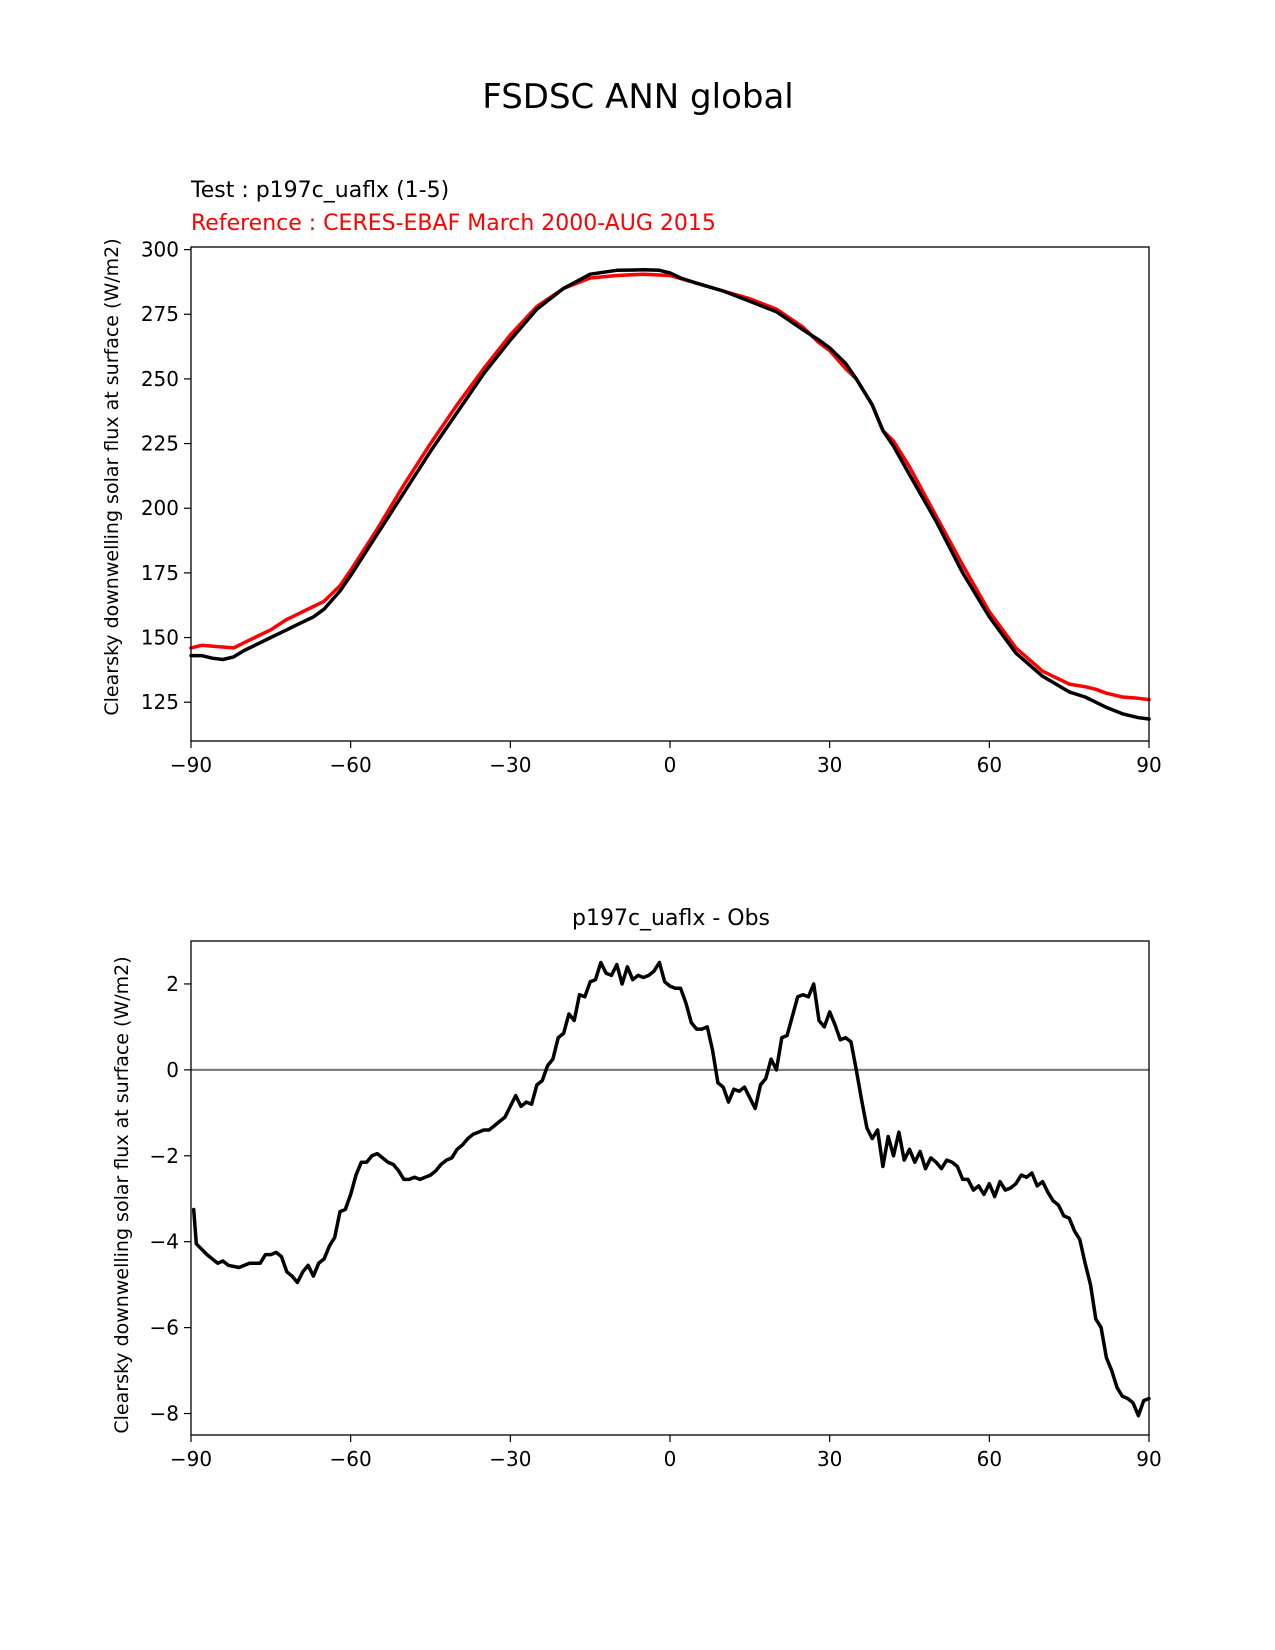  What do you see at coordinates (164, 1242) in the screenshot?
I see `y-tick-label: −4` at bounding box center [164, 1242].